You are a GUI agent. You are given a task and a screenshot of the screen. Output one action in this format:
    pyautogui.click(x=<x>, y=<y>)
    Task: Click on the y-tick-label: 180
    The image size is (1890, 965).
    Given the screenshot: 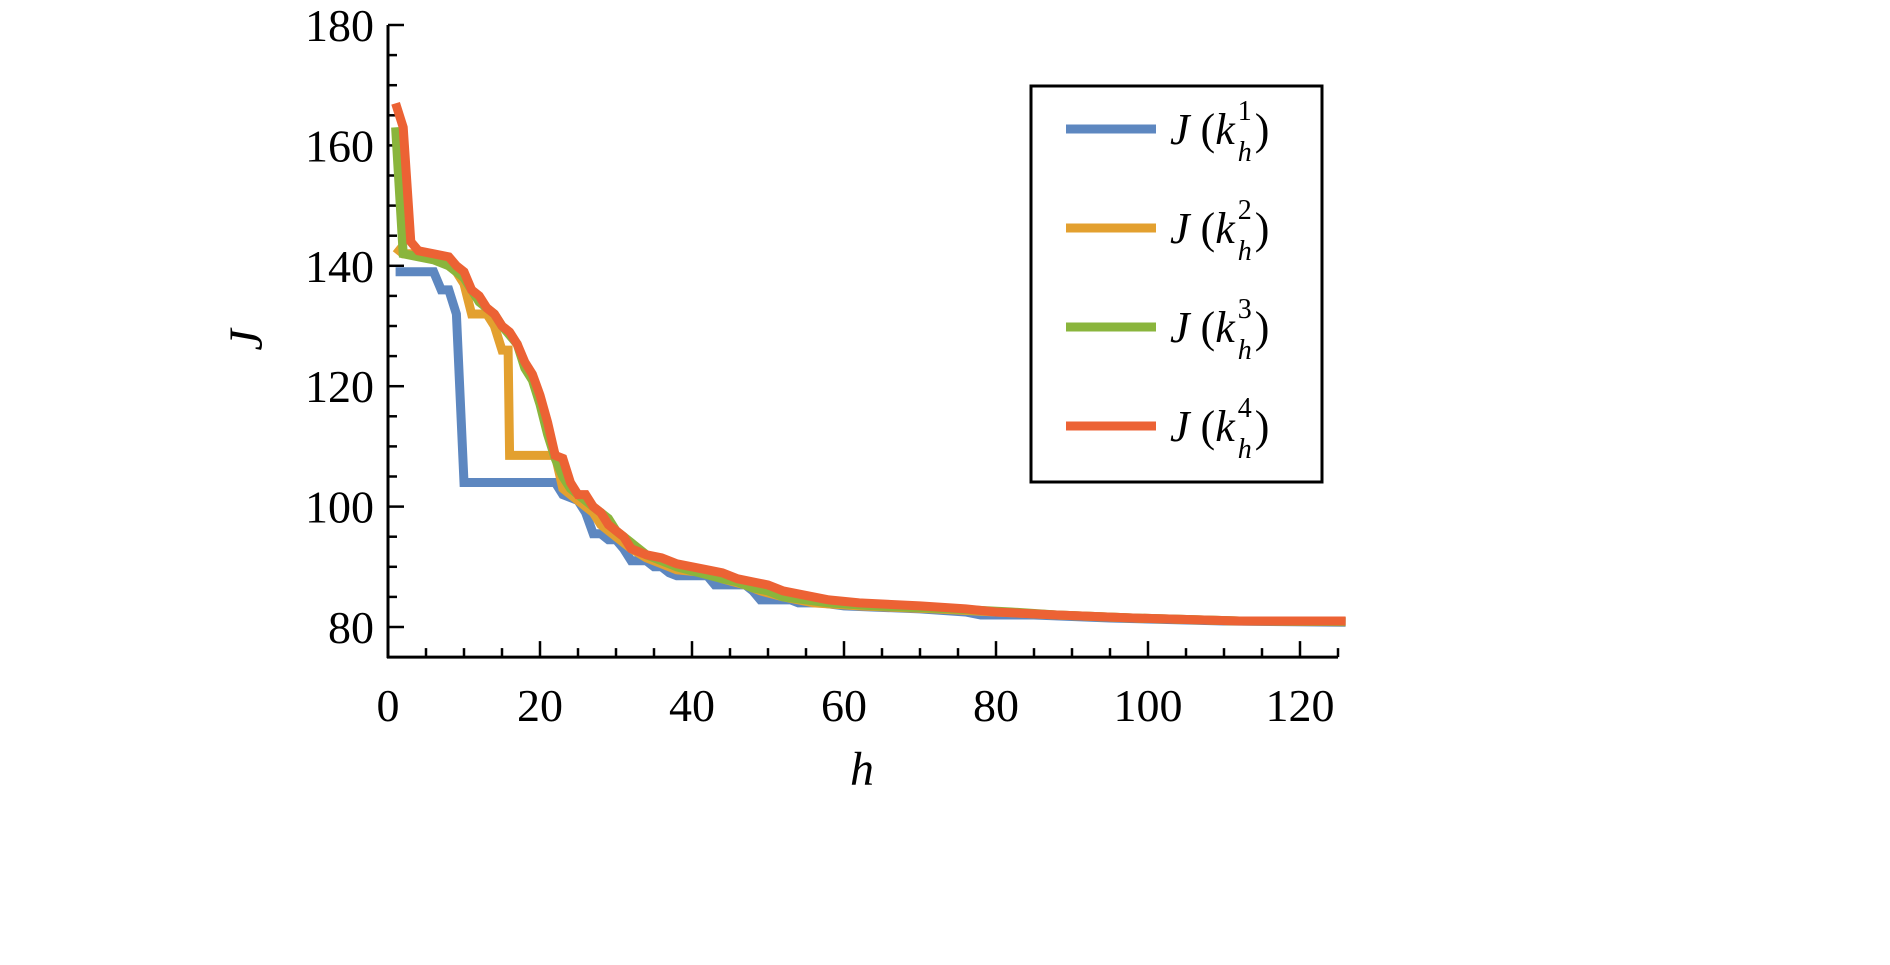 What is the action you would take?
    pyautogui.click(x=339, y=25)
    